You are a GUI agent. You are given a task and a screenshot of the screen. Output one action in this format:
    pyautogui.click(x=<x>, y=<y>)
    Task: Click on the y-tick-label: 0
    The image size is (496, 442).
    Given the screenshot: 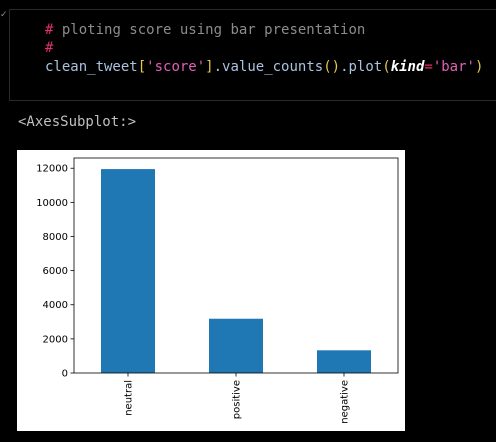 What is the action you would take?
    pyautogui.click(x=65, y=374)
    